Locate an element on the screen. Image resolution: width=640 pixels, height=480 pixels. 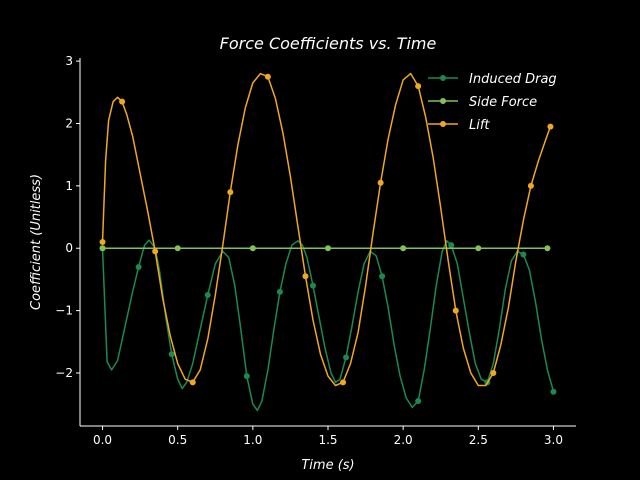
y-tick-label: −2 is located at coordinates (64, 373).